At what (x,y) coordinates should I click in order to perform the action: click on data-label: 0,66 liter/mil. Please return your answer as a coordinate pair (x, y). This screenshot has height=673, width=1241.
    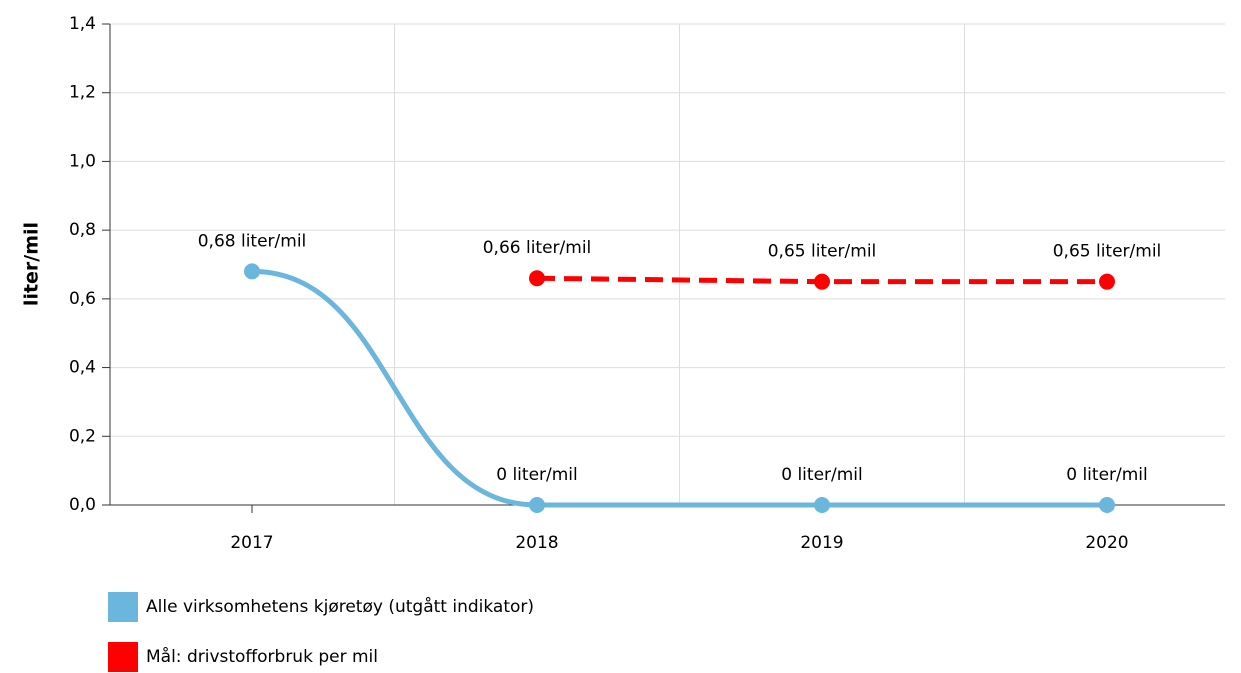
    Looking at the image, I should click on (537, 248).